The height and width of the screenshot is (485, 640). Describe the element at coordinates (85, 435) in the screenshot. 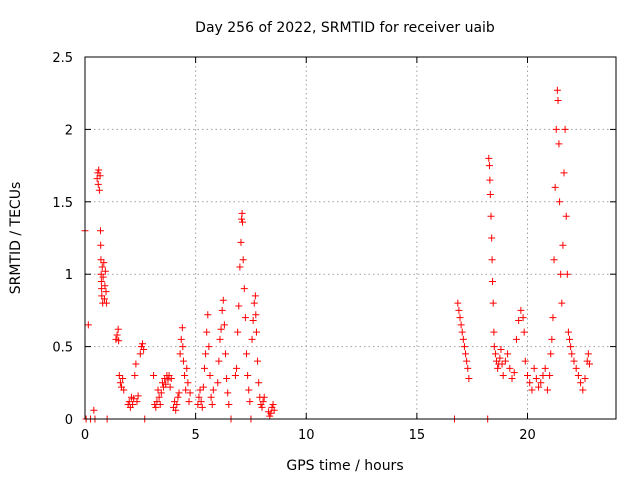

I see `x-tick-label: 0` at that location.